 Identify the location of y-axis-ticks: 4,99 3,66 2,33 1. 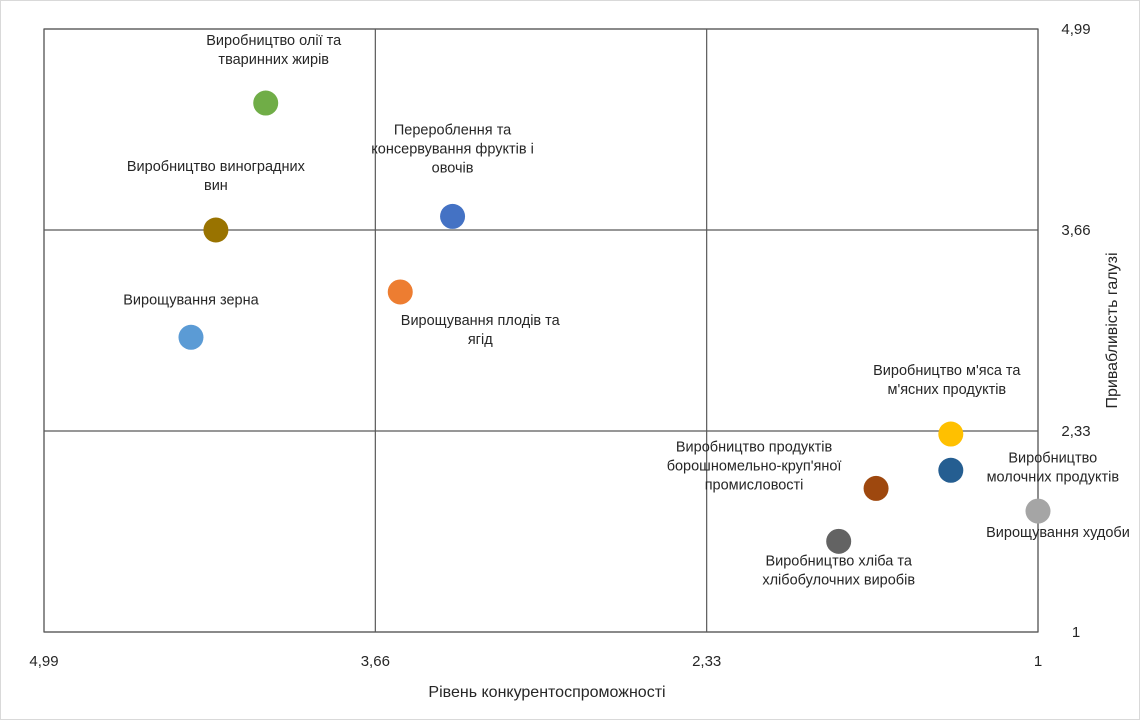
(1075, 331).